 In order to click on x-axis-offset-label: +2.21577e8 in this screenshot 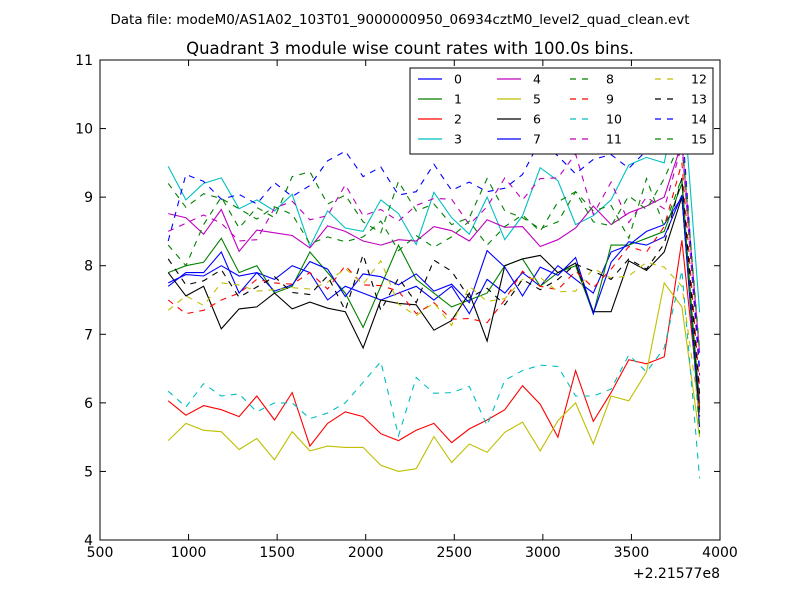, I will do `click(676, 574)`.